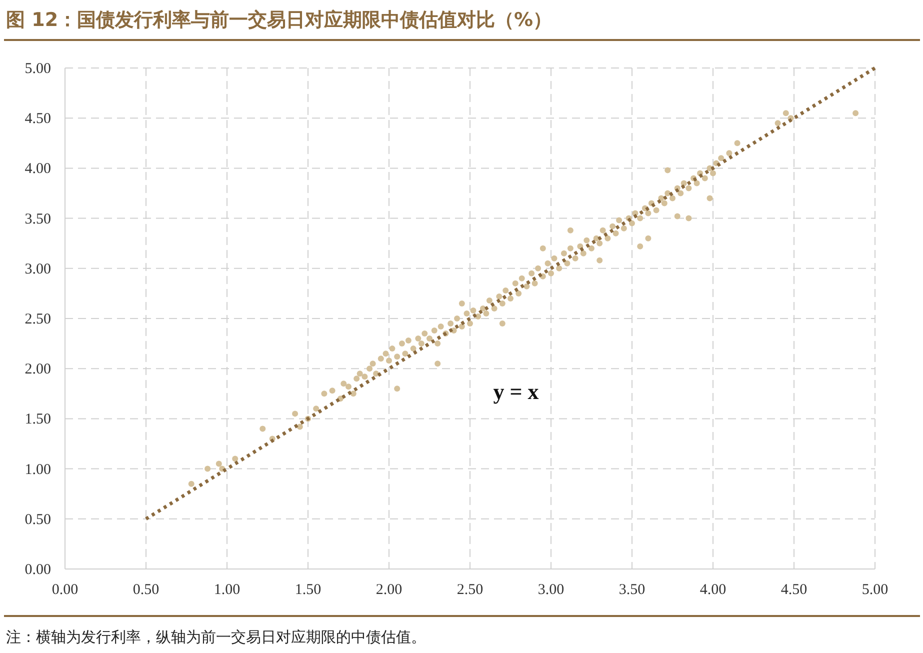 The width and height of the screenshot is (923, 653). What do you see at coordinates (37, 370) in the screenshot?
I see `y-tick-label: 2.00` at bounding box center [37, 370].